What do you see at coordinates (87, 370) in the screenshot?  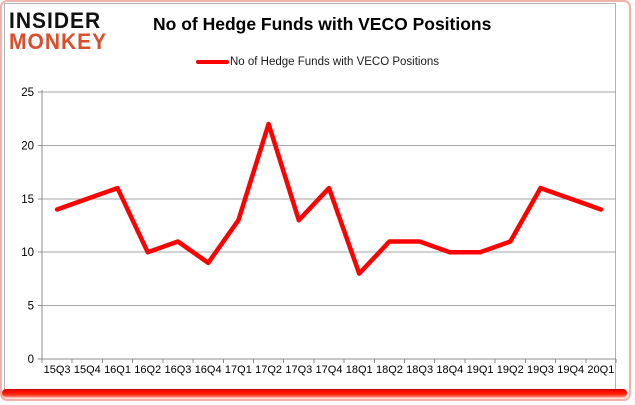 I see `x-tick-label: 15Q4` at bounding box center [87, 370].